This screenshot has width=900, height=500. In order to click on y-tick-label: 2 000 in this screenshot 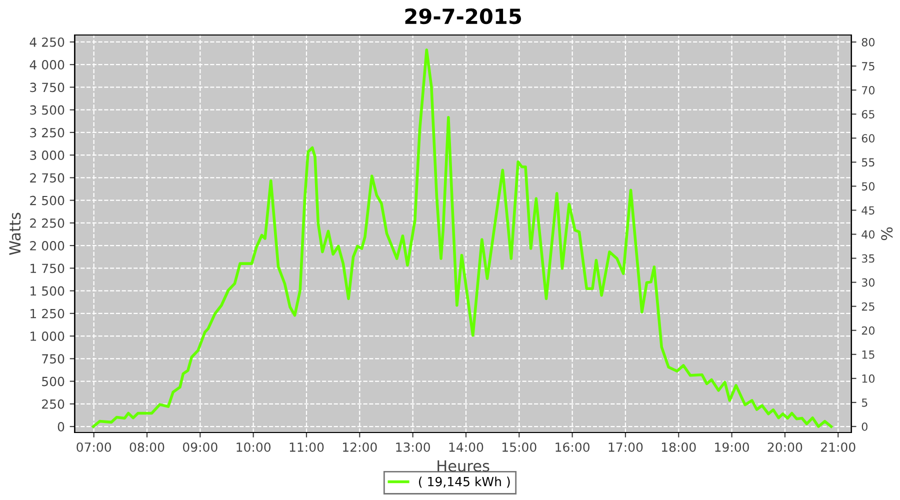, I will do `click(47, 245)`.